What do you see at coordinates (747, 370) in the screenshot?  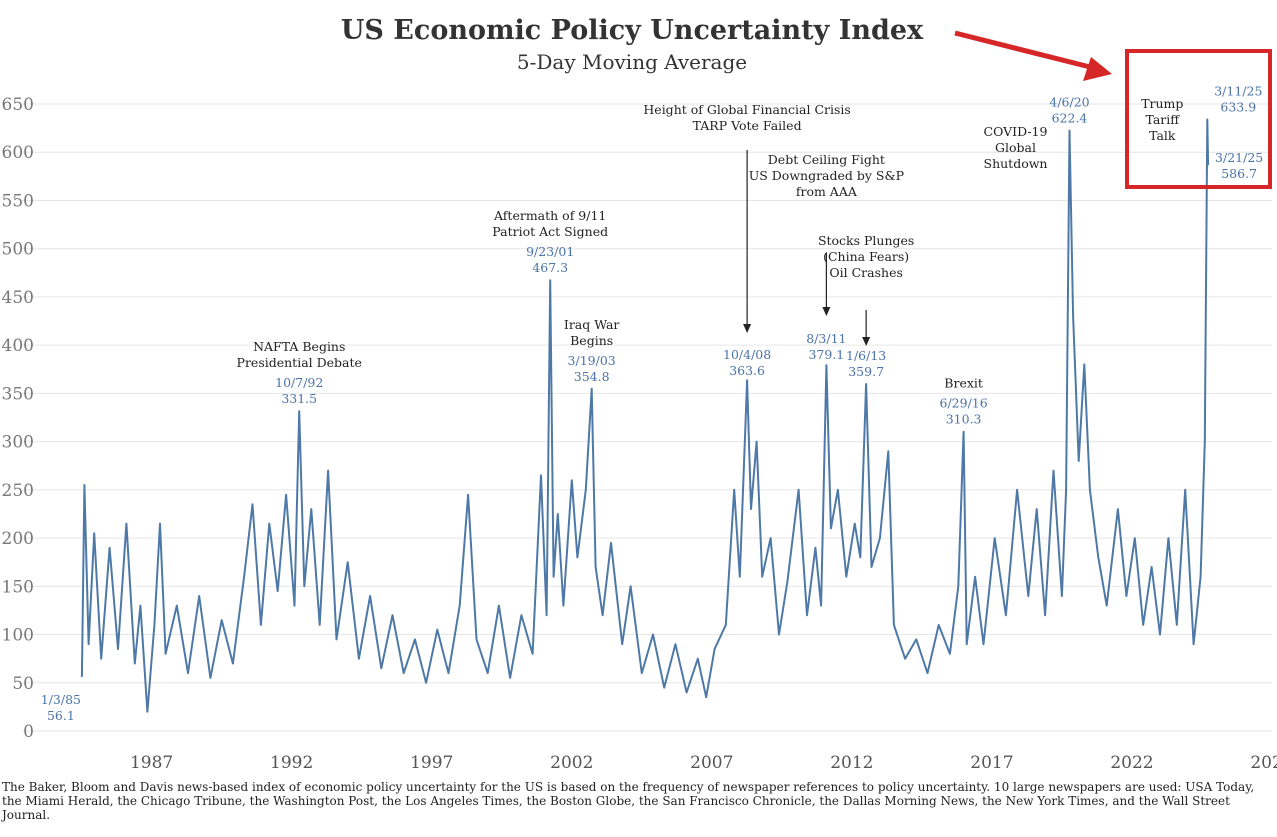 I see `annotation-value: 363.6` at bounding box center [747, 370].